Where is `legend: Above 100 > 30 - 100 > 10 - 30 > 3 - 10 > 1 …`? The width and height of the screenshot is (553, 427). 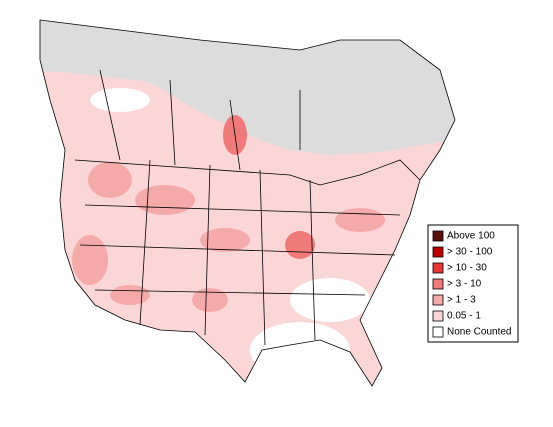 legend: Above 100 > 30 - 100 > 10 - 30 > 3 - 10 > 1 … is located at coordinates (473, 283).